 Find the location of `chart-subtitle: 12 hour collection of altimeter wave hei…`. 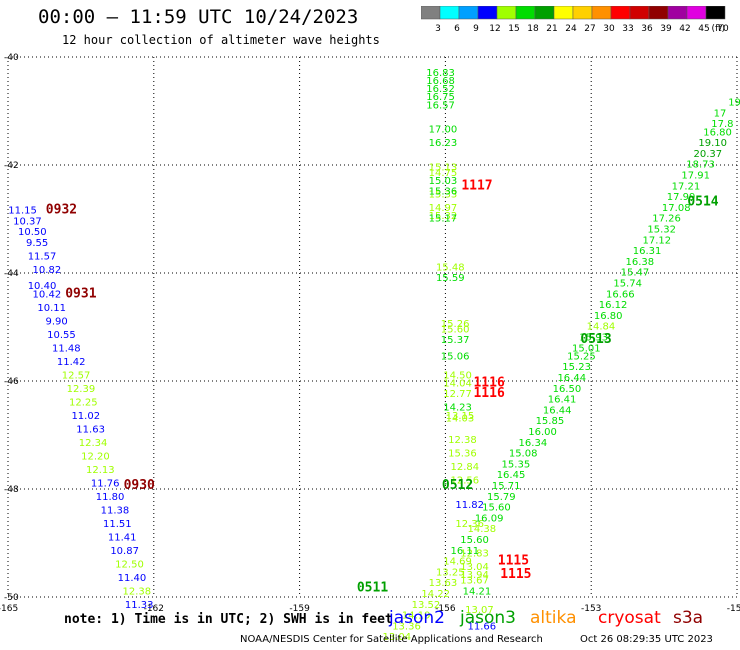

chart-subtitle: 12 hour collection of altimeter wave hei… is located at coordinates (221, 40).